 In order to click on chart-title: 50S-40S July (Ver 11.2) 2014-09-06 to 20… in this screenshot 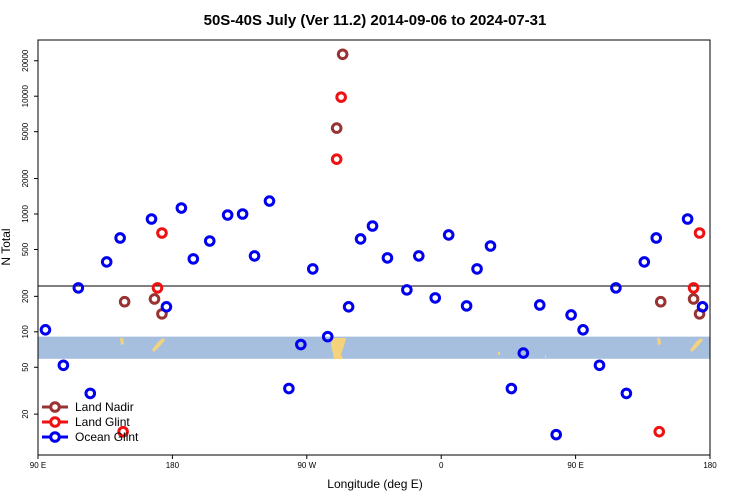, I will do `click(375, 20)`.